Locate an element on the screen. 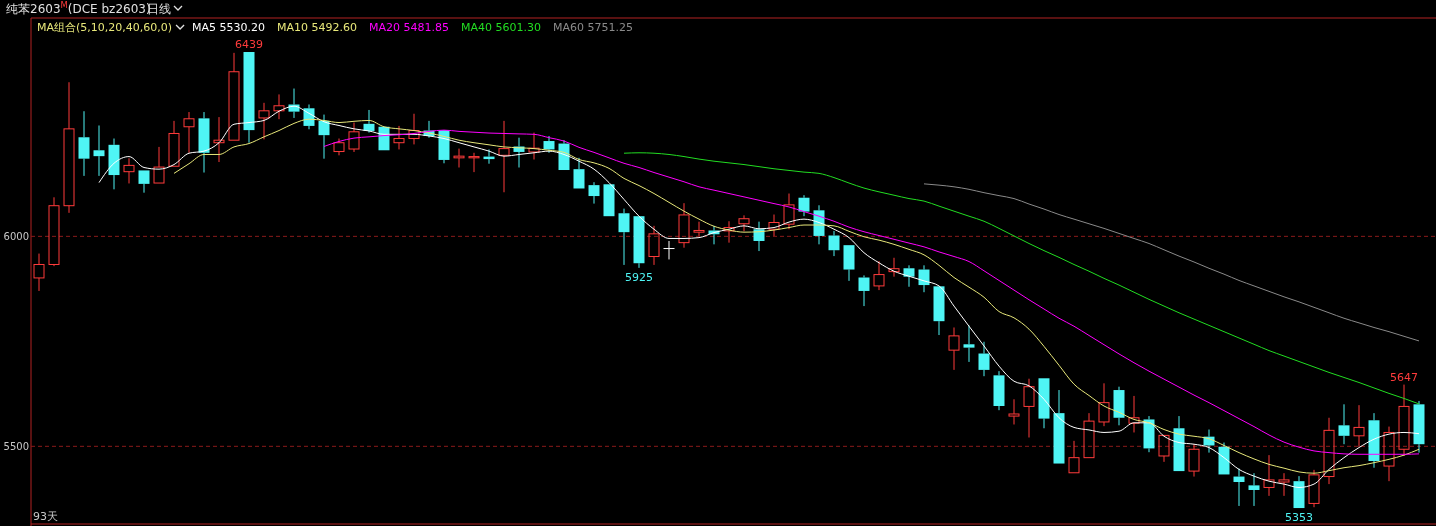  y-tick-label: 5500 is located at coordinates (16, 446).